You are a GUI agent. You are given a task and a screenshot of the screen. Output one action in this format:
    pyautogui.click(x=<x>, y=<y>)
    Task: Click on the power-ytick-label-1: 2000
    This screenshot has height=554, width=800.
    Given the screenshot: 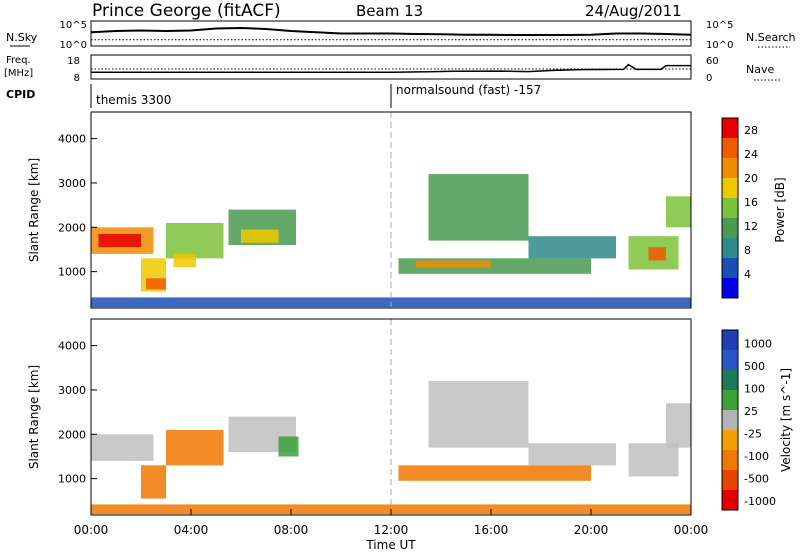 What is the action you would take?
    pyautogui.click(x=72, y=227)
    